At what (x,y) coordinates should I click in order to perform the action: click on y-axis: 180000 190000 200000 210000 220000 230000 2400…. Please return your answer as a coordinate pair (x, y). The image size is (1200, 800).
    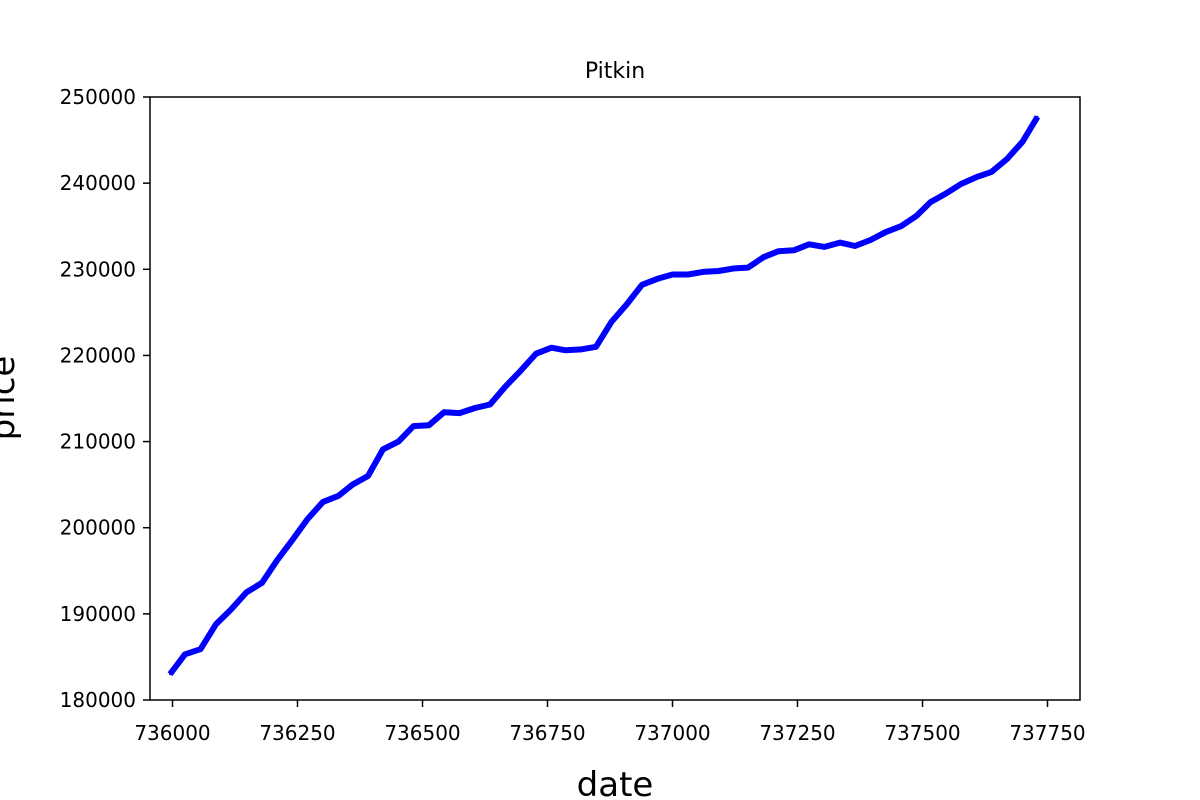
    Looking at the image, I should click on (105, 398).